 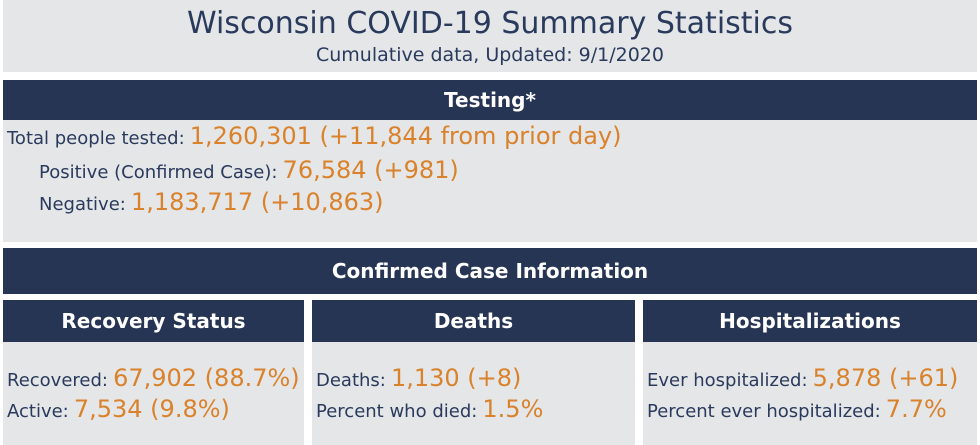 What do you see at coordinates (257, 202) in the screenshot?
I see `negative-value: 1,183,717 (+10,863)` at bounding box center [257, 202].